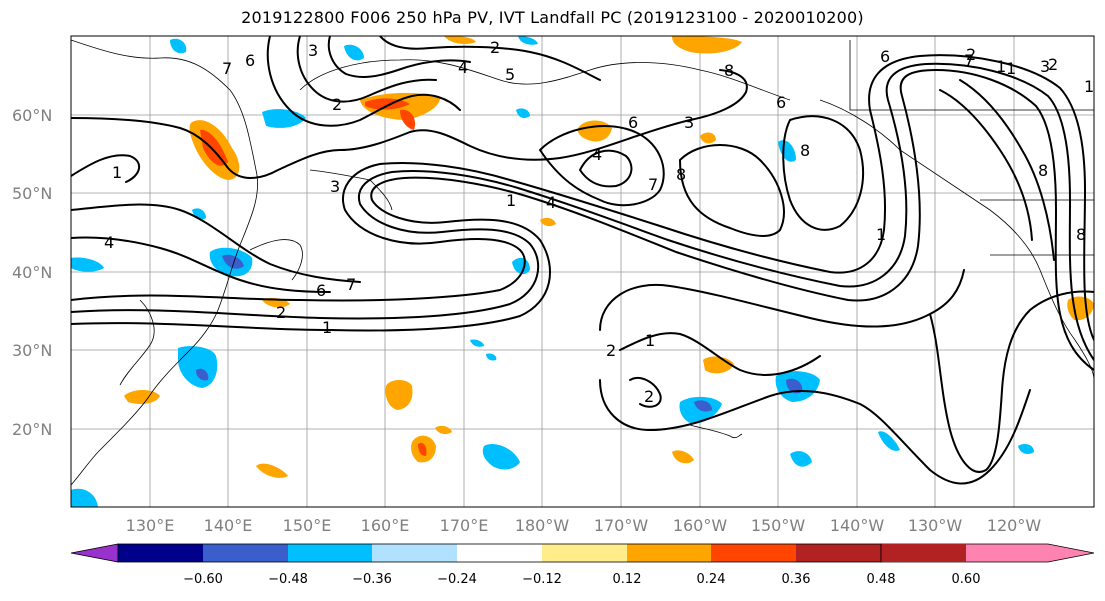 Image resolution: width=1105 pixels, height=601 pixels. I want to click on colorbar-extend-low, so click(94, 553).